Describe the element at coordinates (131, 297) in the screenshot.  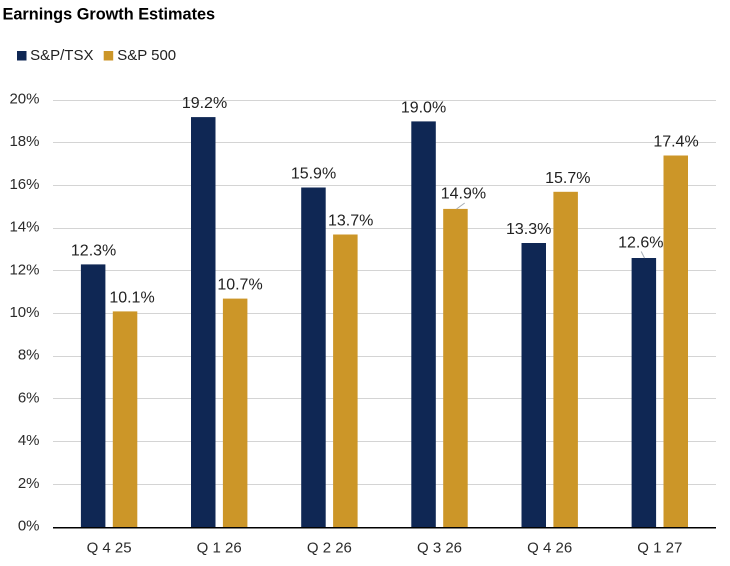
I see `svg-text: 10.1%` at that location.